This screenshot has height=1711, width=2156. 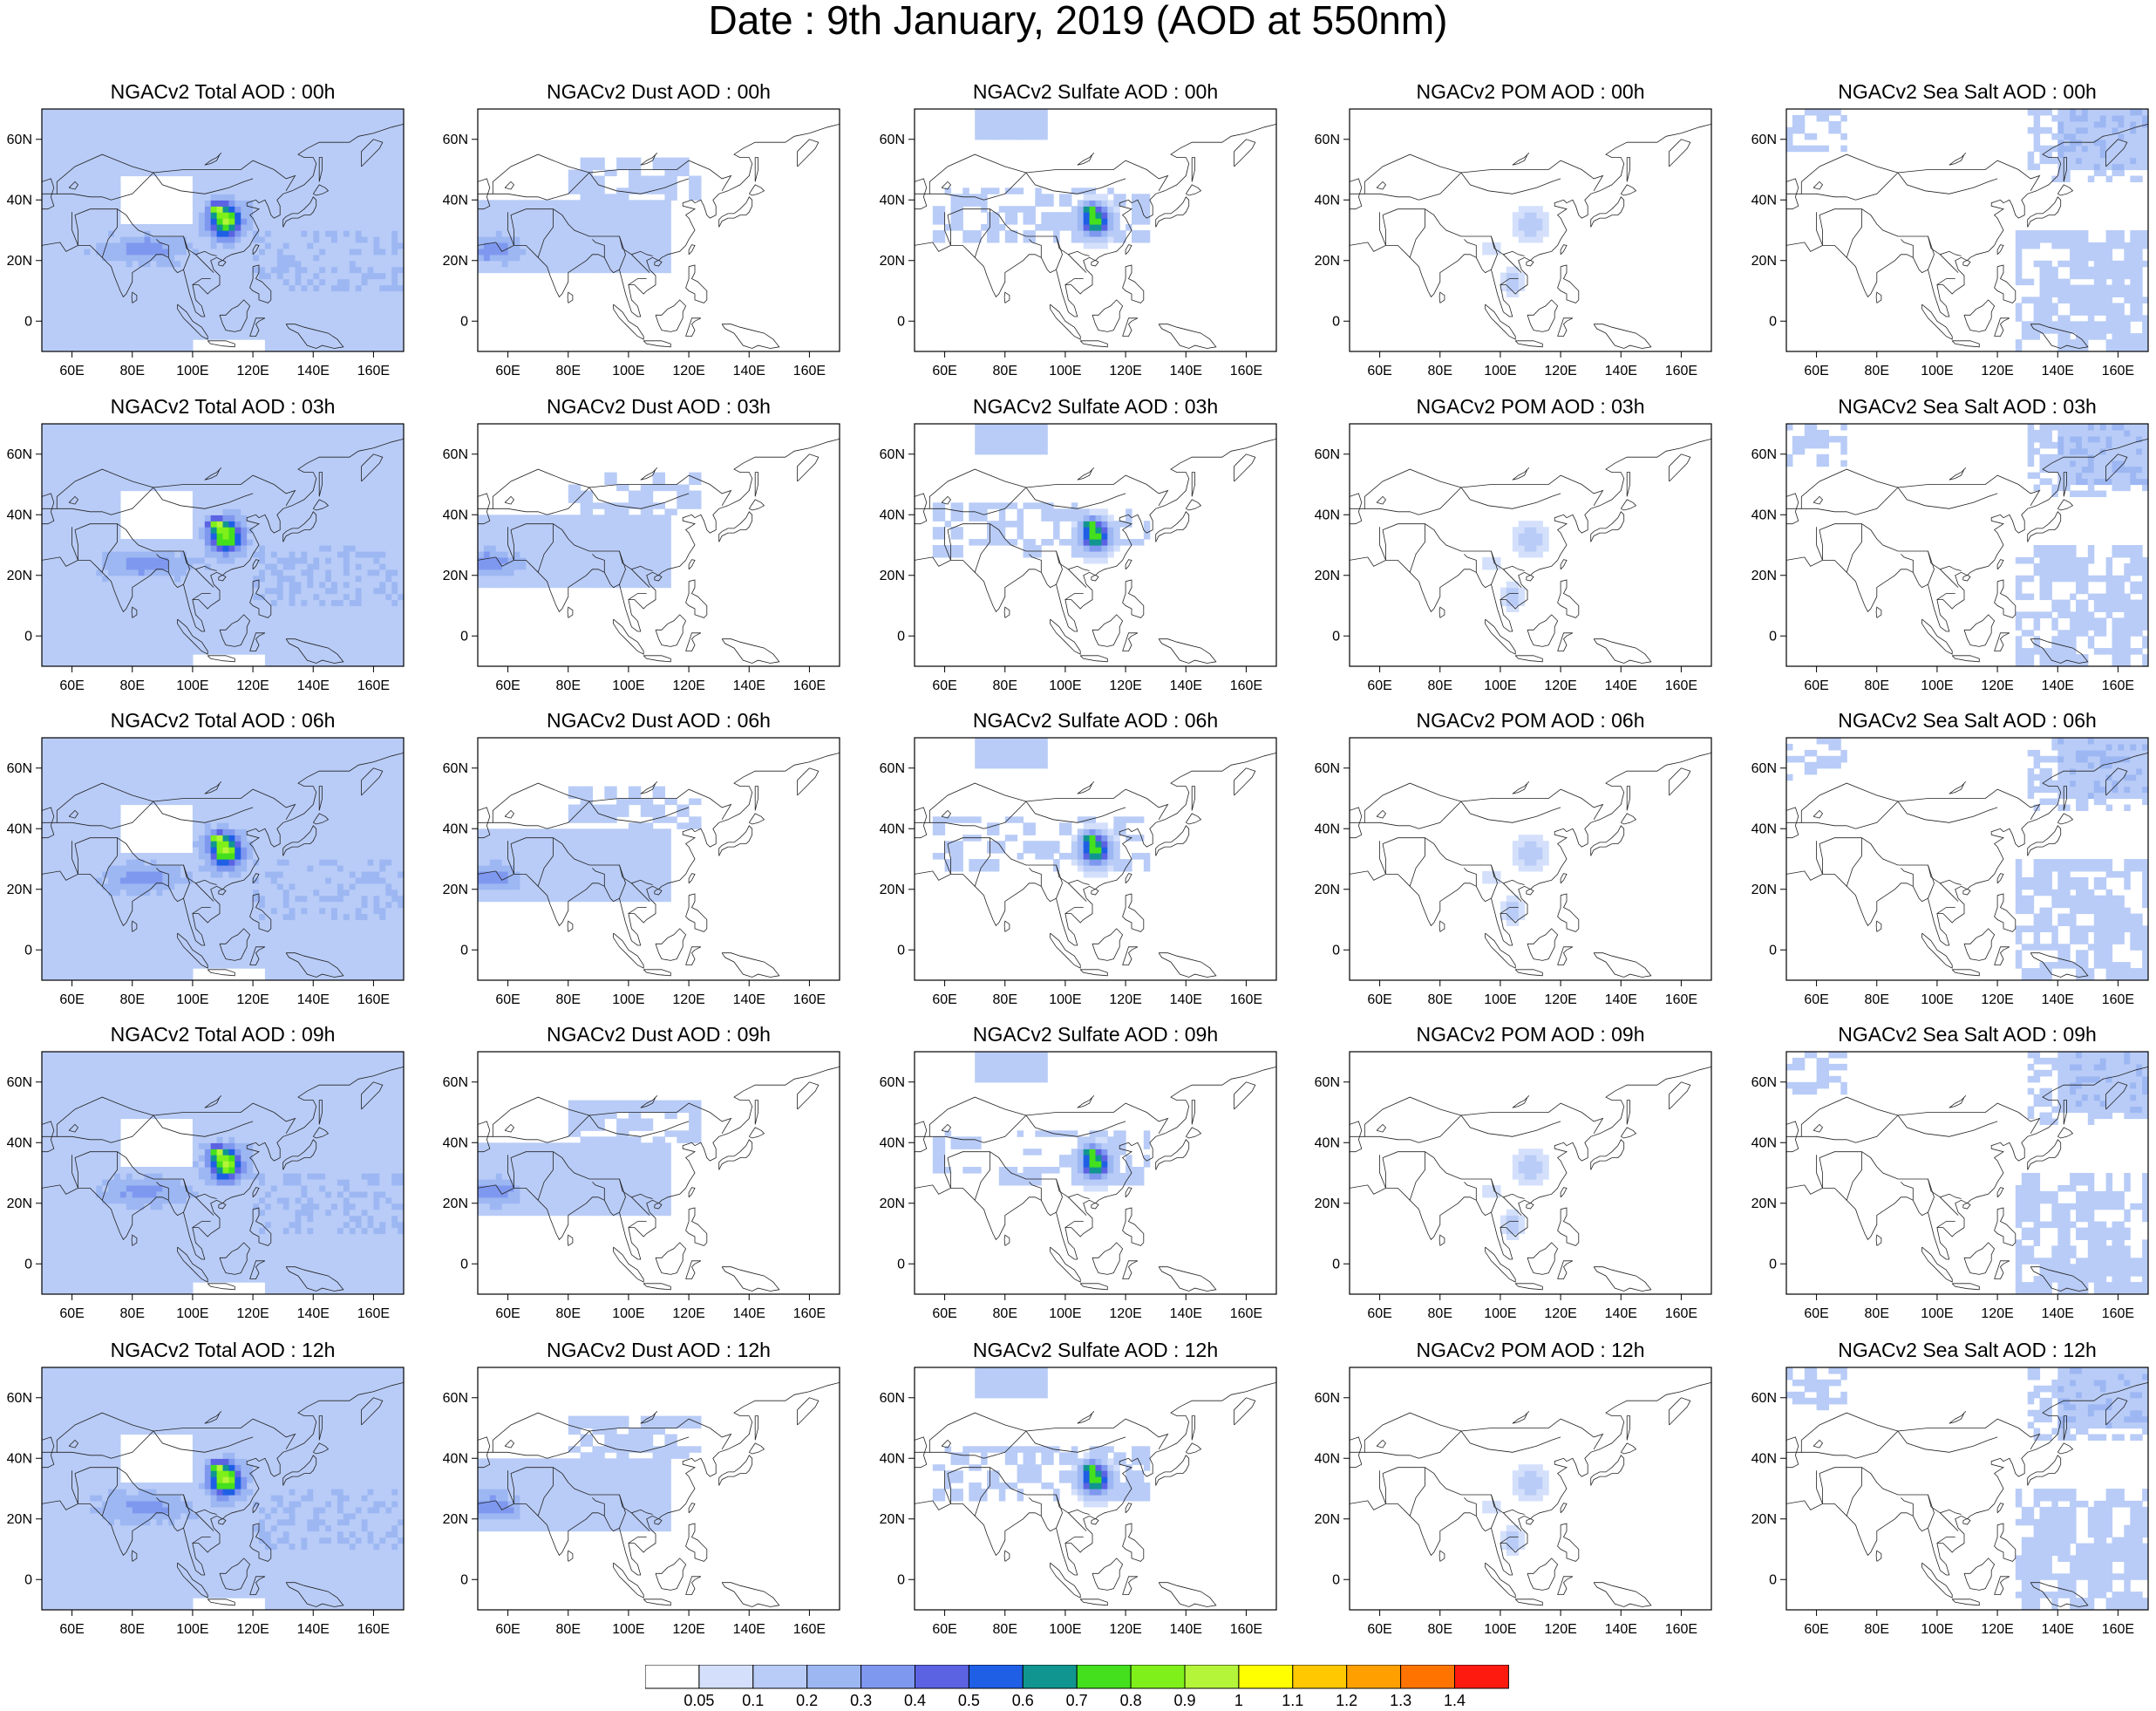 I want to click on panel-title: NGACv2 Sulfate AOD : 03h, so click(x=1095, y=406).